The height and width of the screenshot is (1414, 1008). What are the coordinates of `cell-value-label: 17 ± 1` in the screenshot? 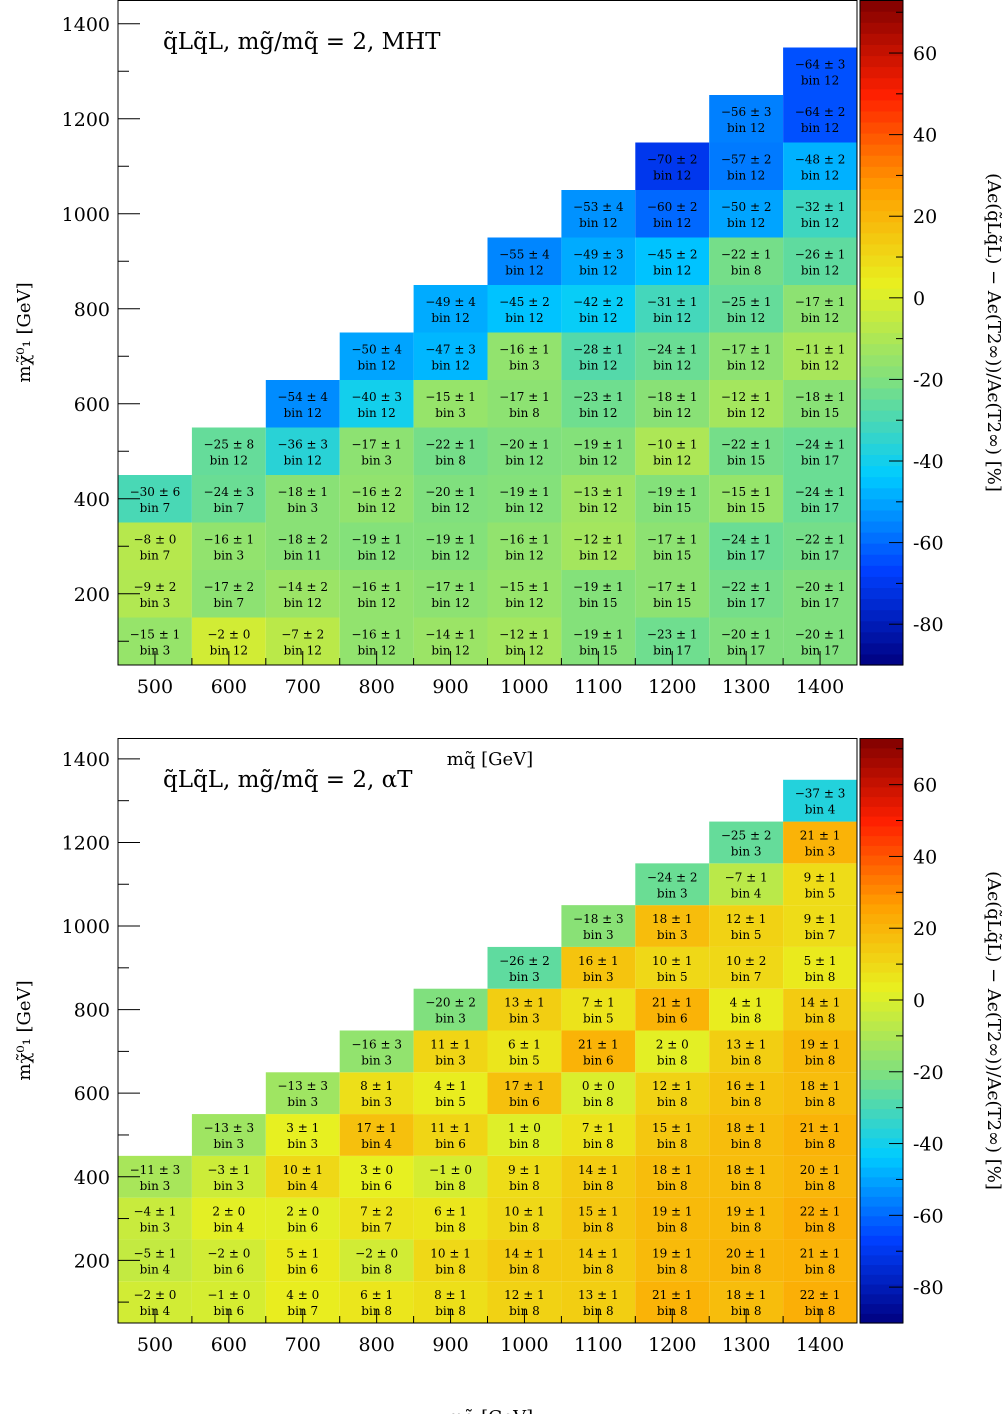 It's located at (524, 1086).